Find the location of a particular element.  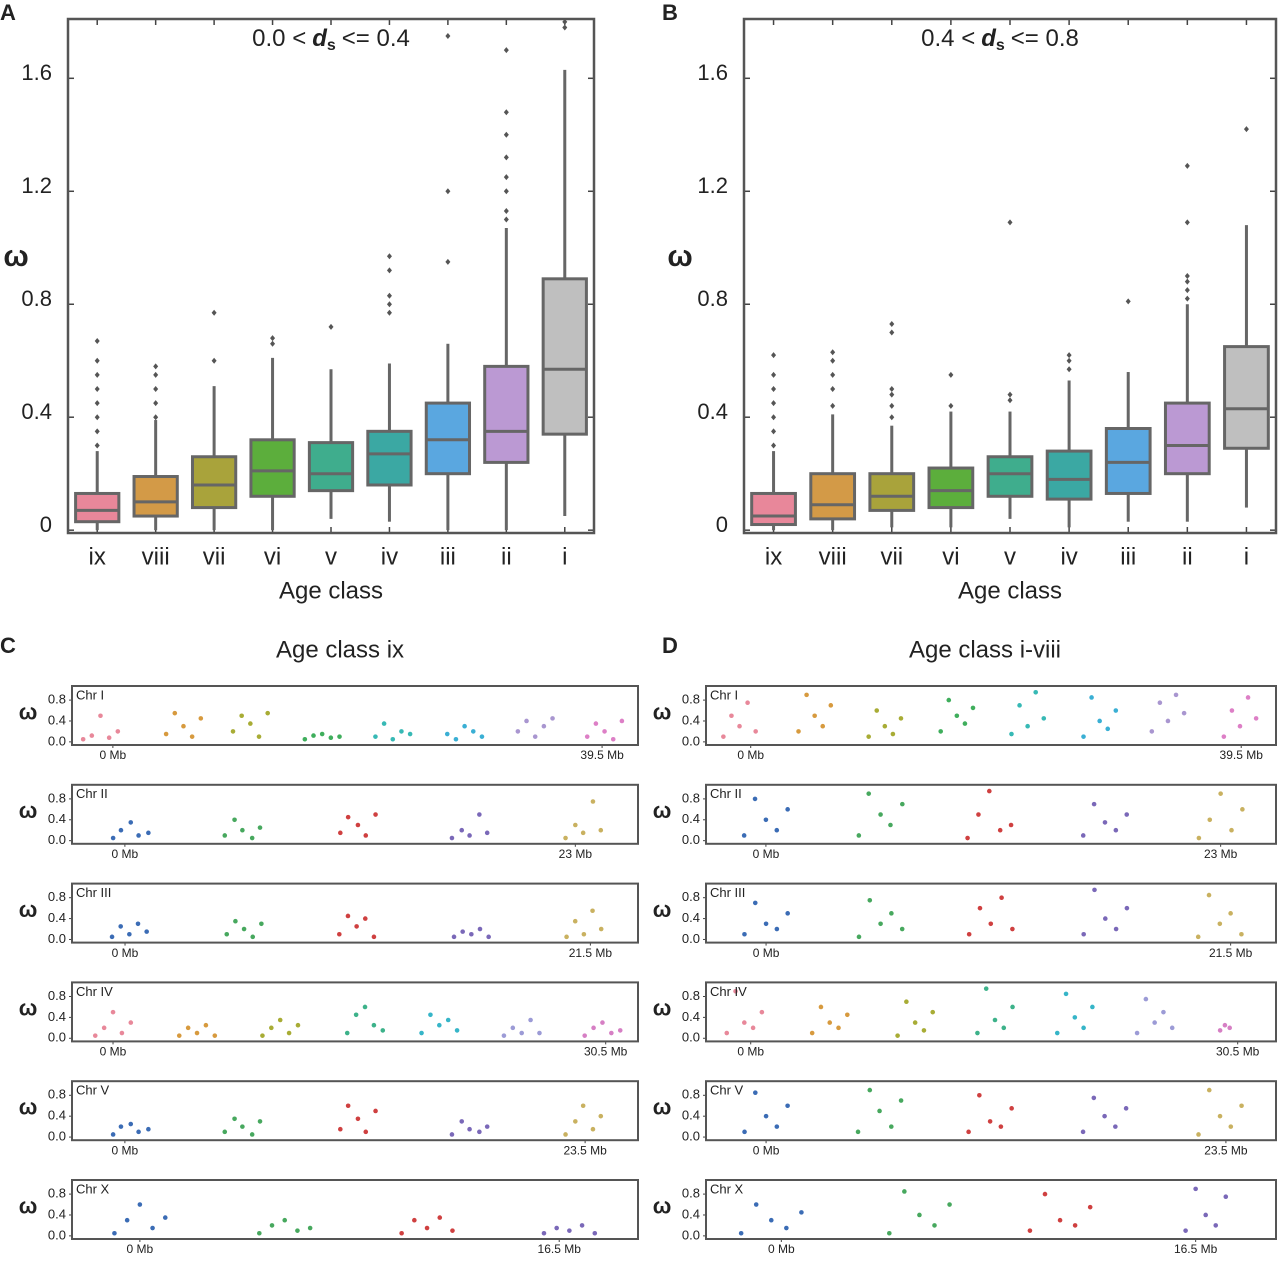

chart-title: Age class ix is located at coordinates (340, 649).